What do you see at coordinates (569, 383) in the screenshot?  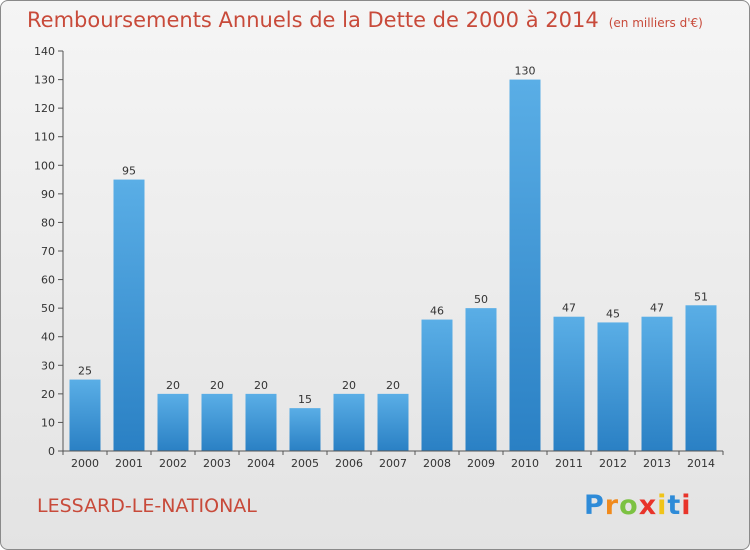 I see `bar-2011` at bounding box center [569, 383].